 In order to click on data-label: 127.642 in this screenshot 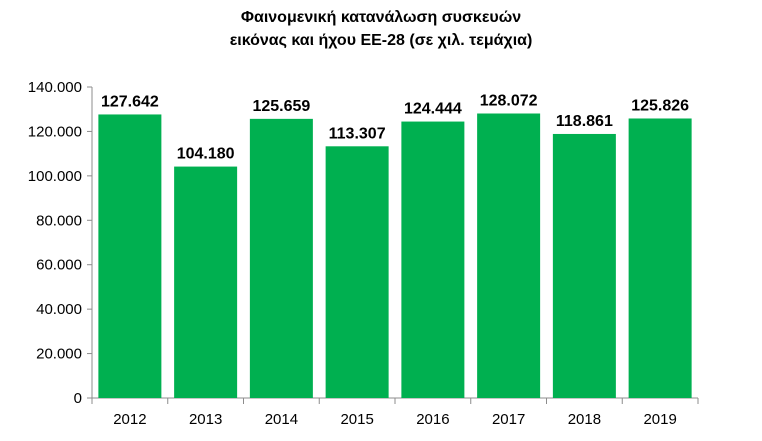, I will do `click(130, 101)`.